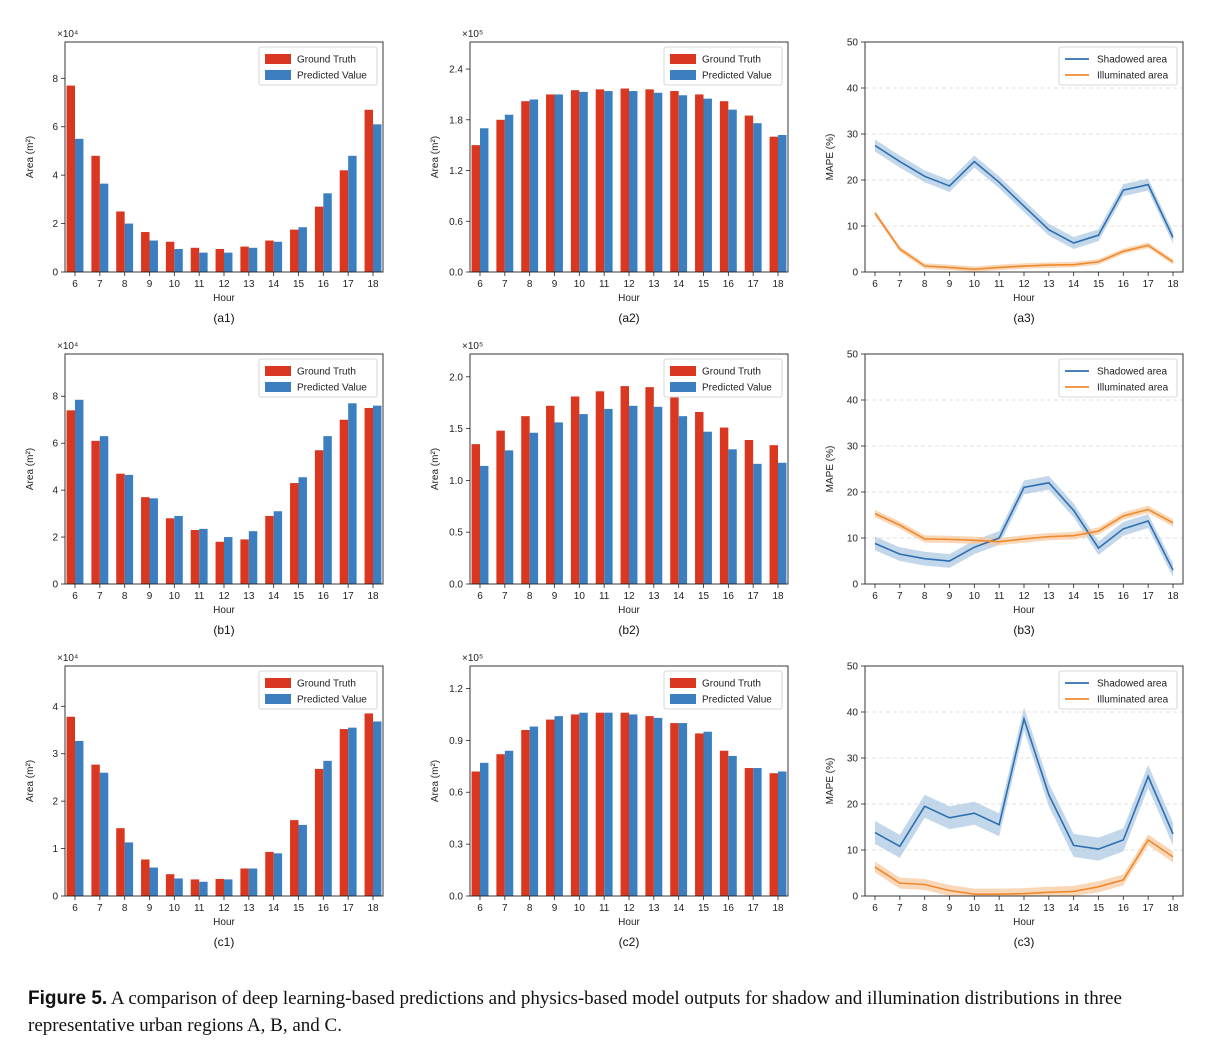 The height and width of the screenshot is (1051, 1210). What do you see at coordinates (1024, 866) in the screenshot?
I see `series-line-illuminated` at bounding box center [1024, 866].